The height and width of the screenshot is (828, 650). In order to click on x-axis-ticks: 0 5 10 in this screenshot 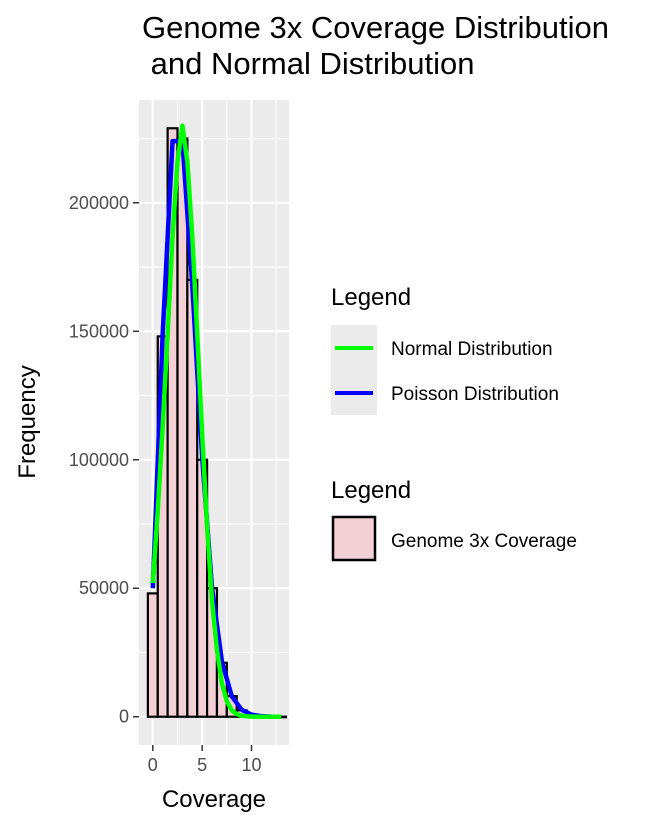, I will do `click(205, 760)`.